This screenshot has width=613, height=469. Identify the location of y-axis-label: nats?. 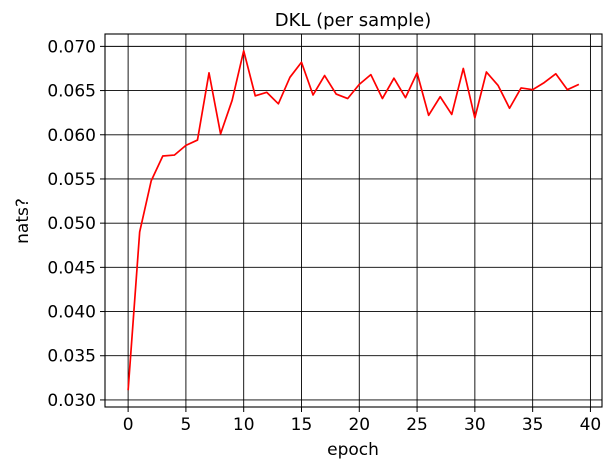
(23, 221).